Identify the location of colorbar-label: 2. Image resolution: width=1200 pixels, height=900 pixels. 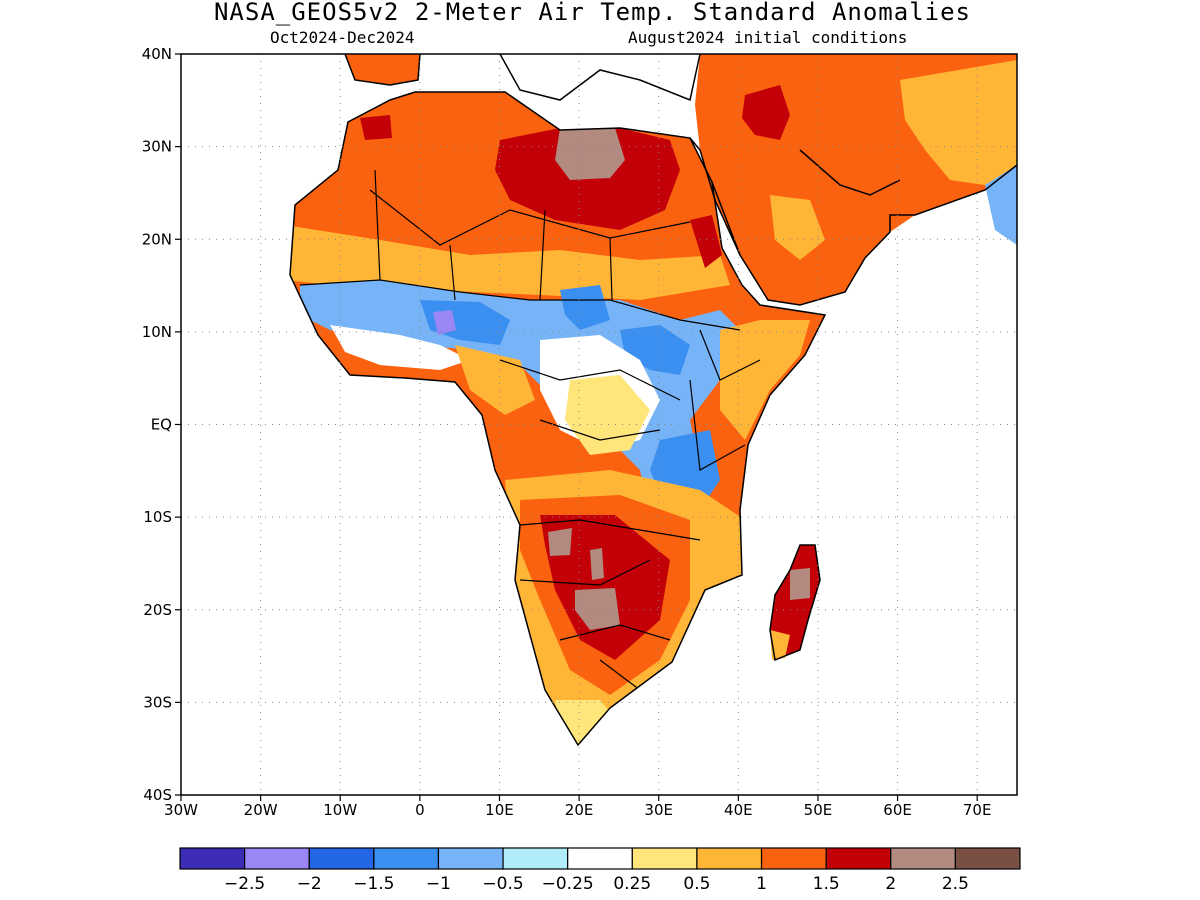
(890, 884).